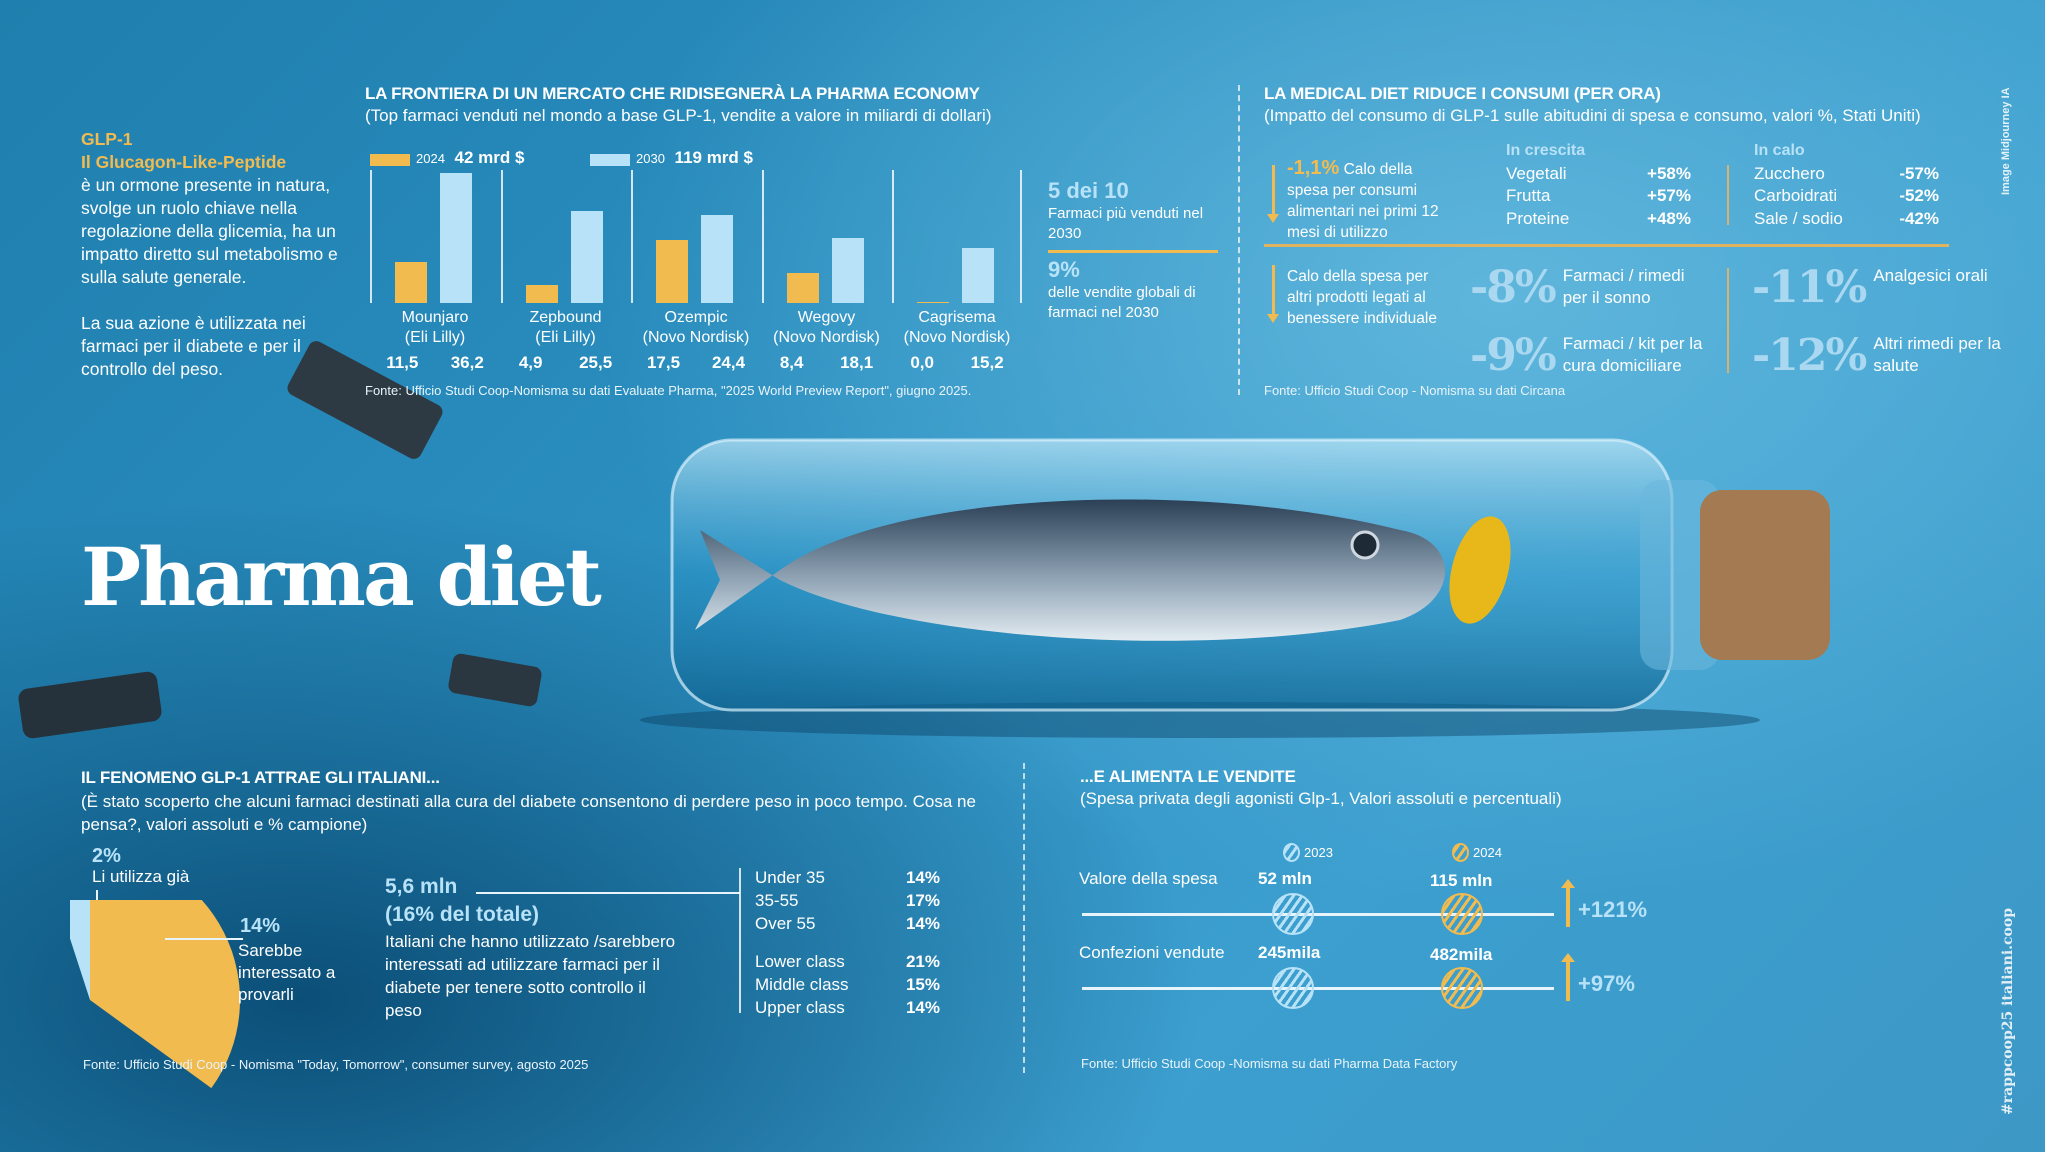 Image resolution: width=2045 pixels, height=1152 pixels. I want to click on wellness-pct: -11%, so click(1809, 287).